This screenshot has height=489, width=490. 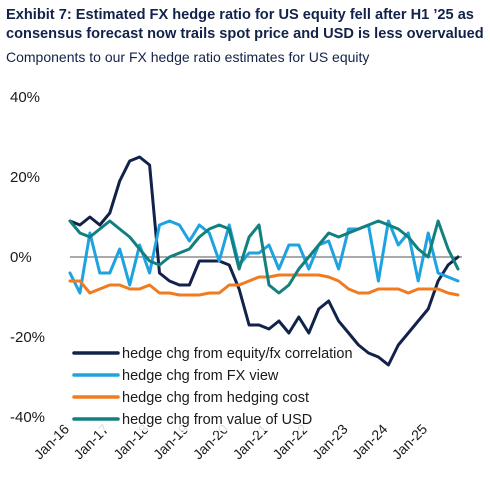 What do you see at coordinates (215, 398) in the screenshot?
I see `legend-label-2: hedge chg from hedging cost` at bounding box center [215, 398].